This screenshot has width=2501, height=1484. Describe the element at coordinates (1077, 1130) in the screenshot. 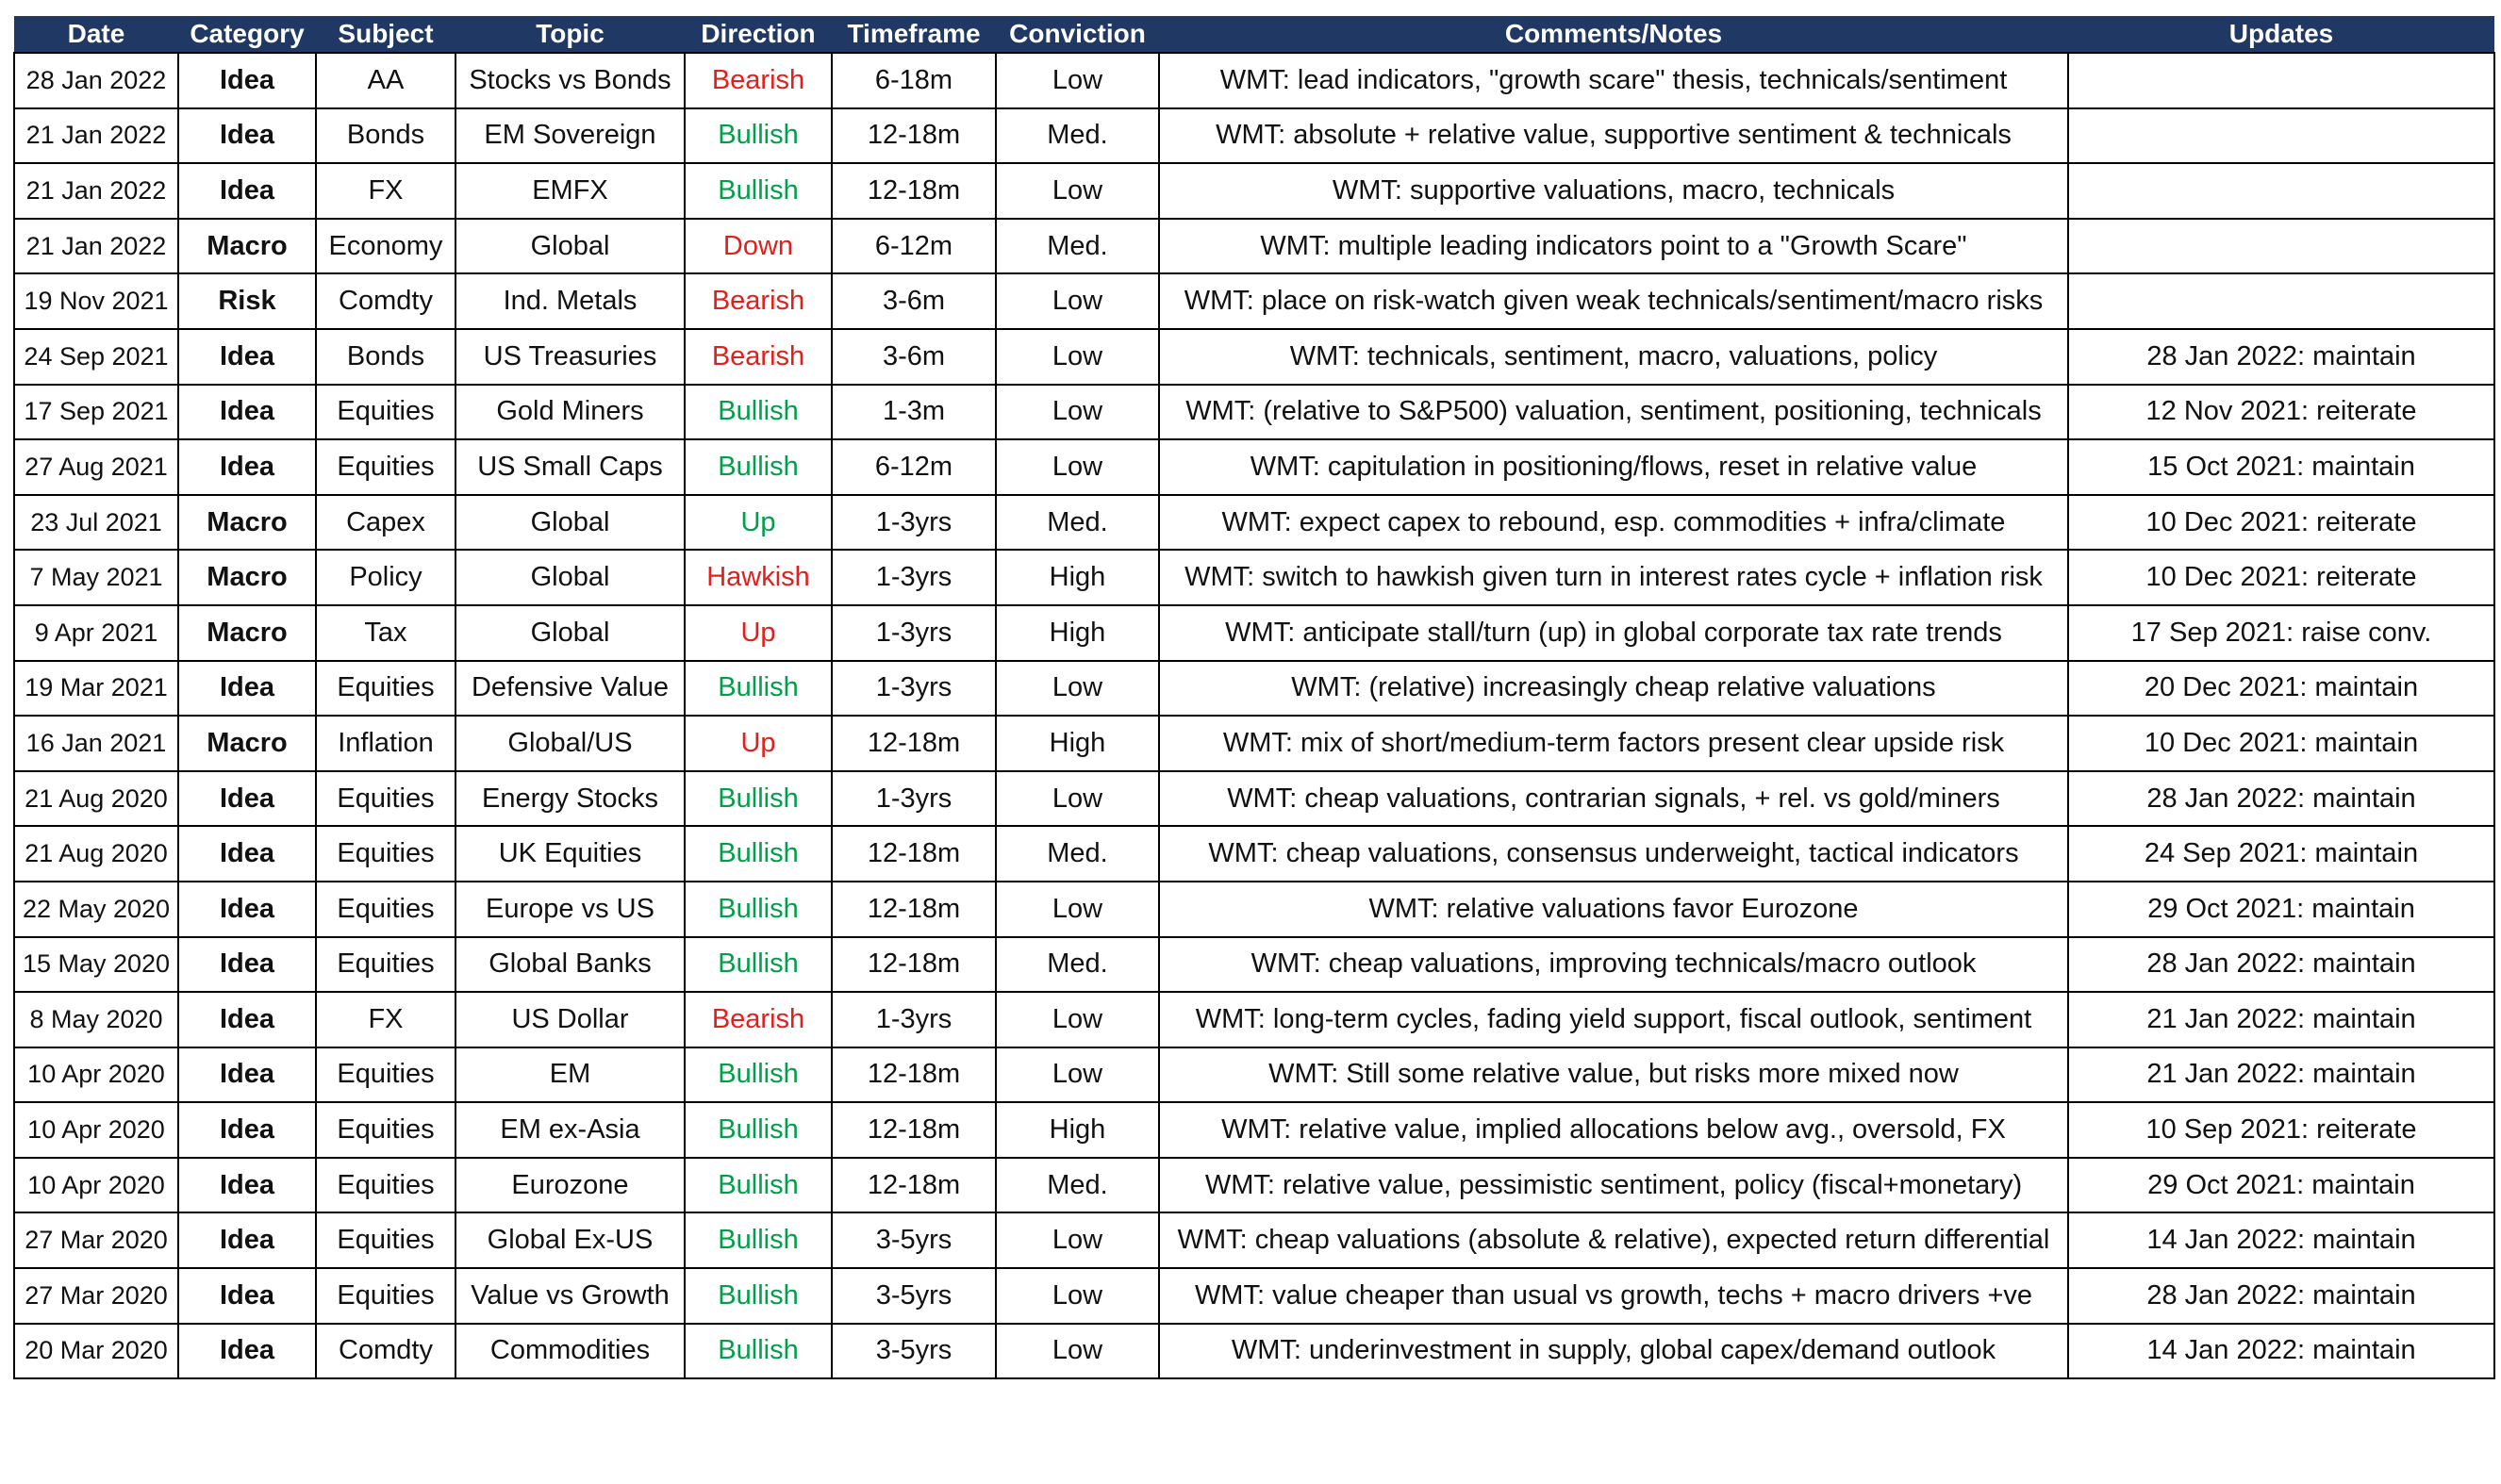

I see `conviction-cell: High` at that location.